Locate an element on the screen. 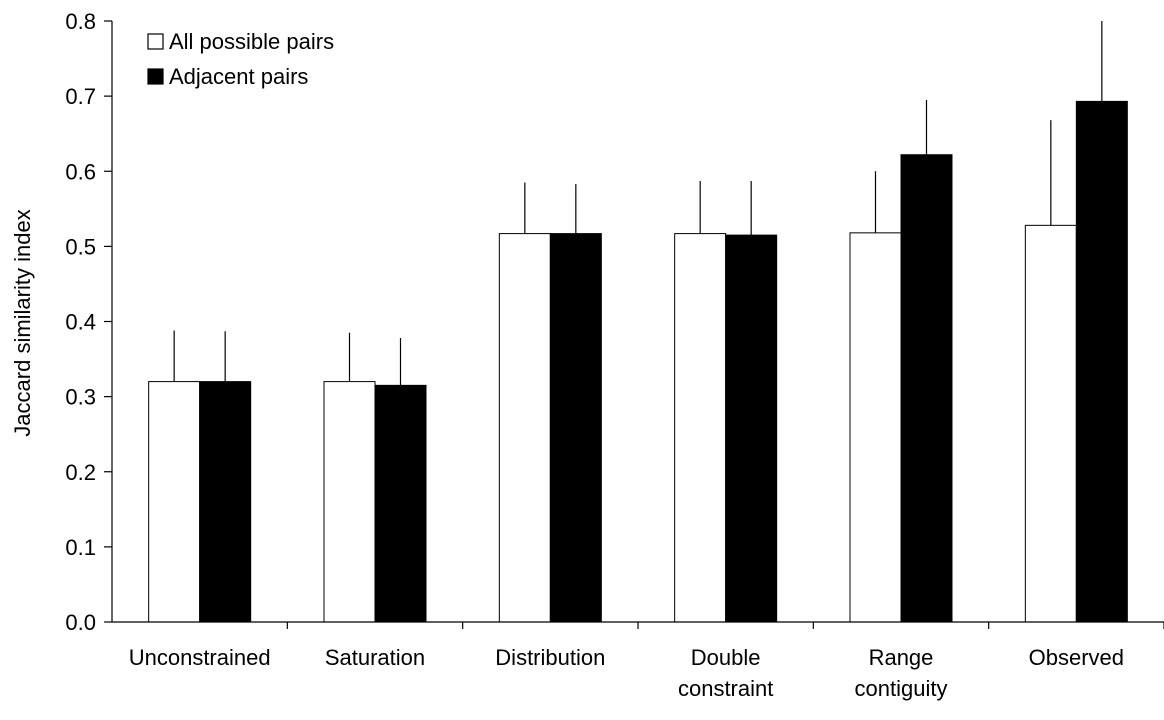 The width and height of the screenshot is (1164, 720). x-category-label-0: Unconstrained is located at coordinates (200, 657).